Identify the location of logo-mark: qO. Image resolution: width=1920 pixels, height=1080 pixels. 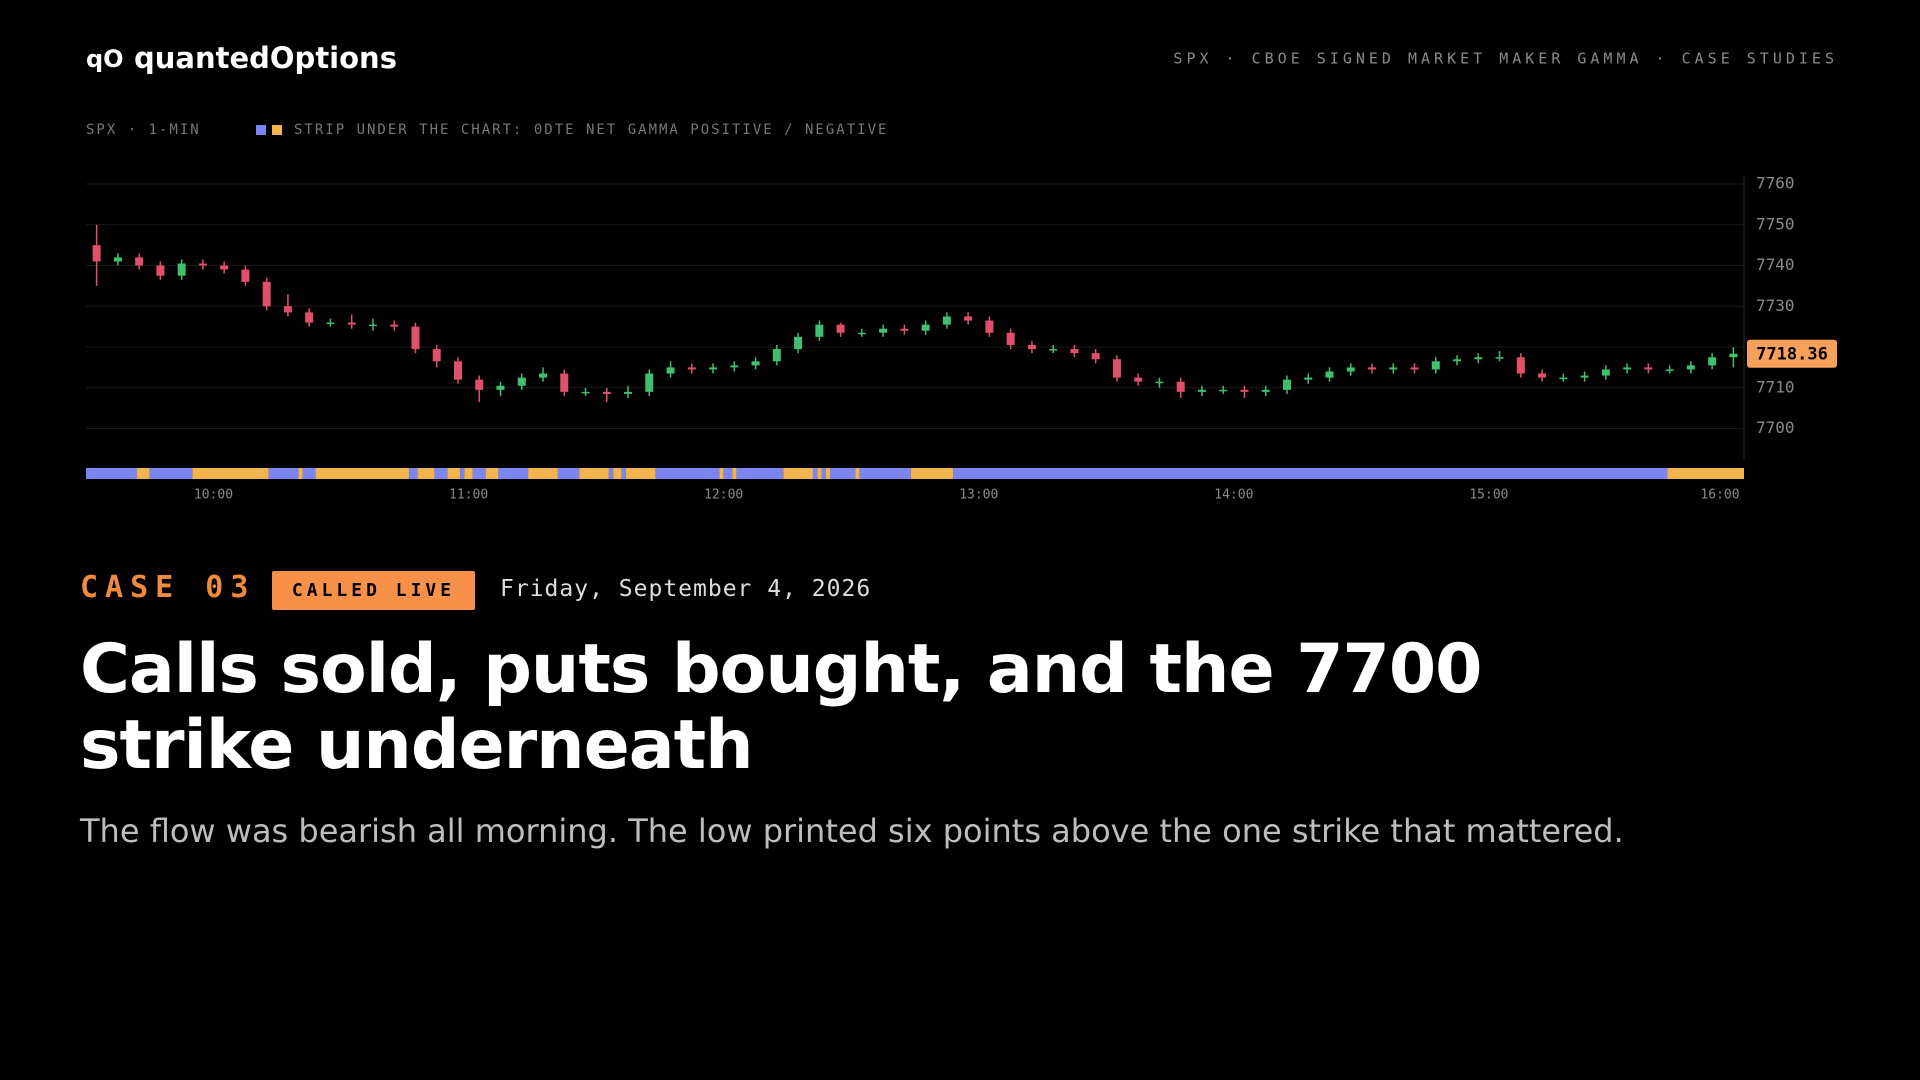
(105, 59).